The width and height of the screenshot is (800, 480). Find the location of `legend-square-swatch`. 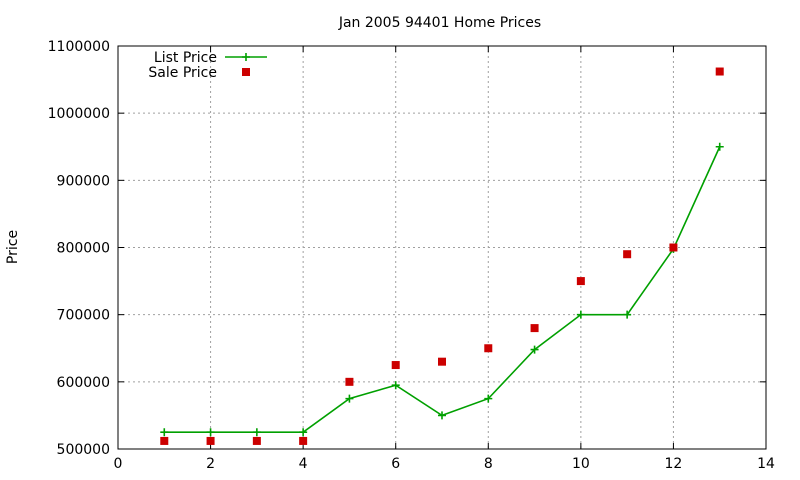

legend-square-swatch is located at coordinates (246, 72).